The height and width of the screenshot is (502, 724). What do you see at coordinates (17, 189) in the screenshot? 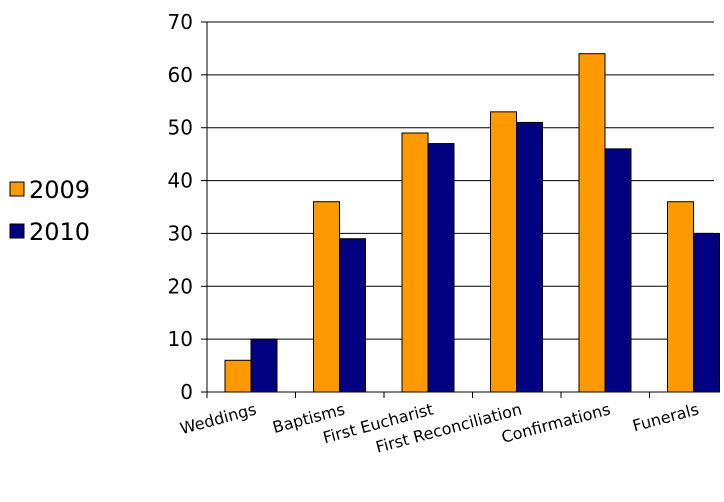
I see `legend-swatch-2009` at bounding box center [17, 189].